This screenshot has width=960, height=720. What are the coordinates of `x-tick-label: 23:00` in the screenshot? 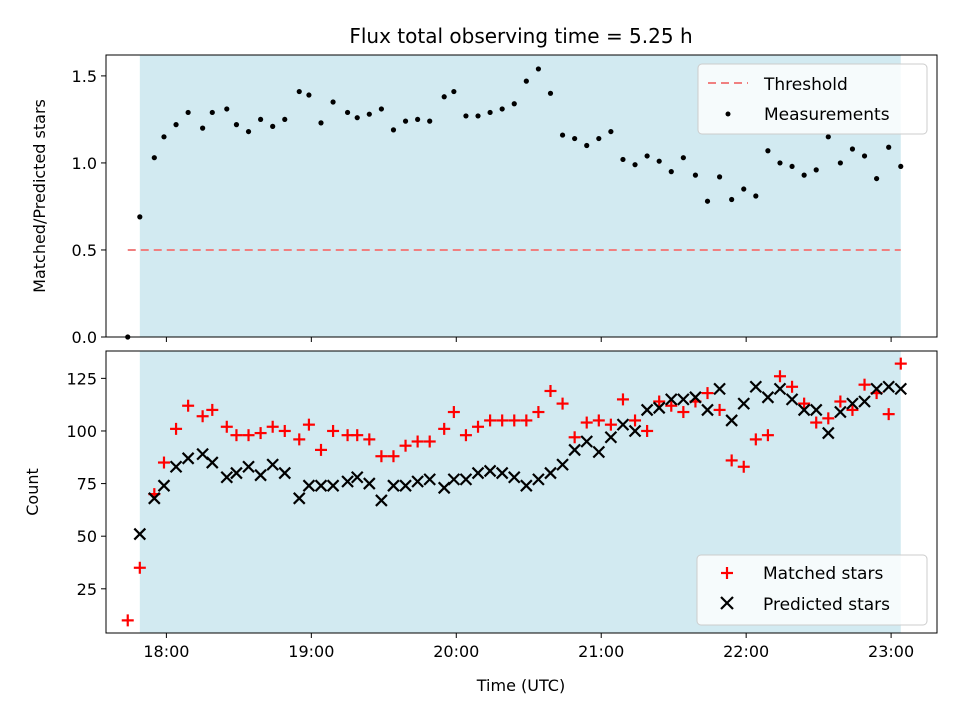 It's located at (891, 651).